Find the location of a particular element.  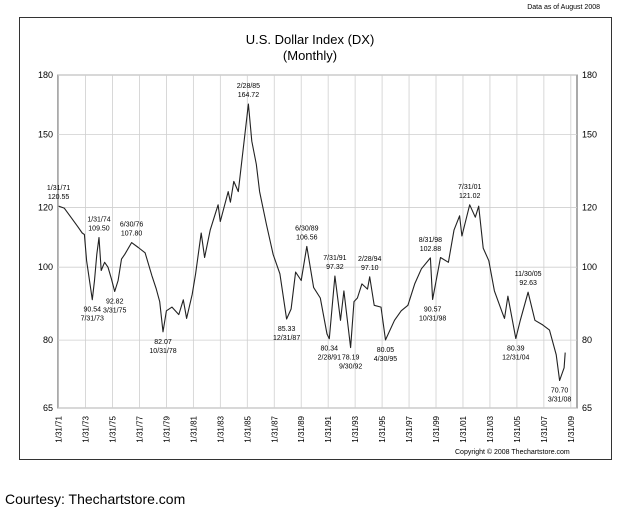

y-tick-label-left: 180 is located at coordinates (45, 75).